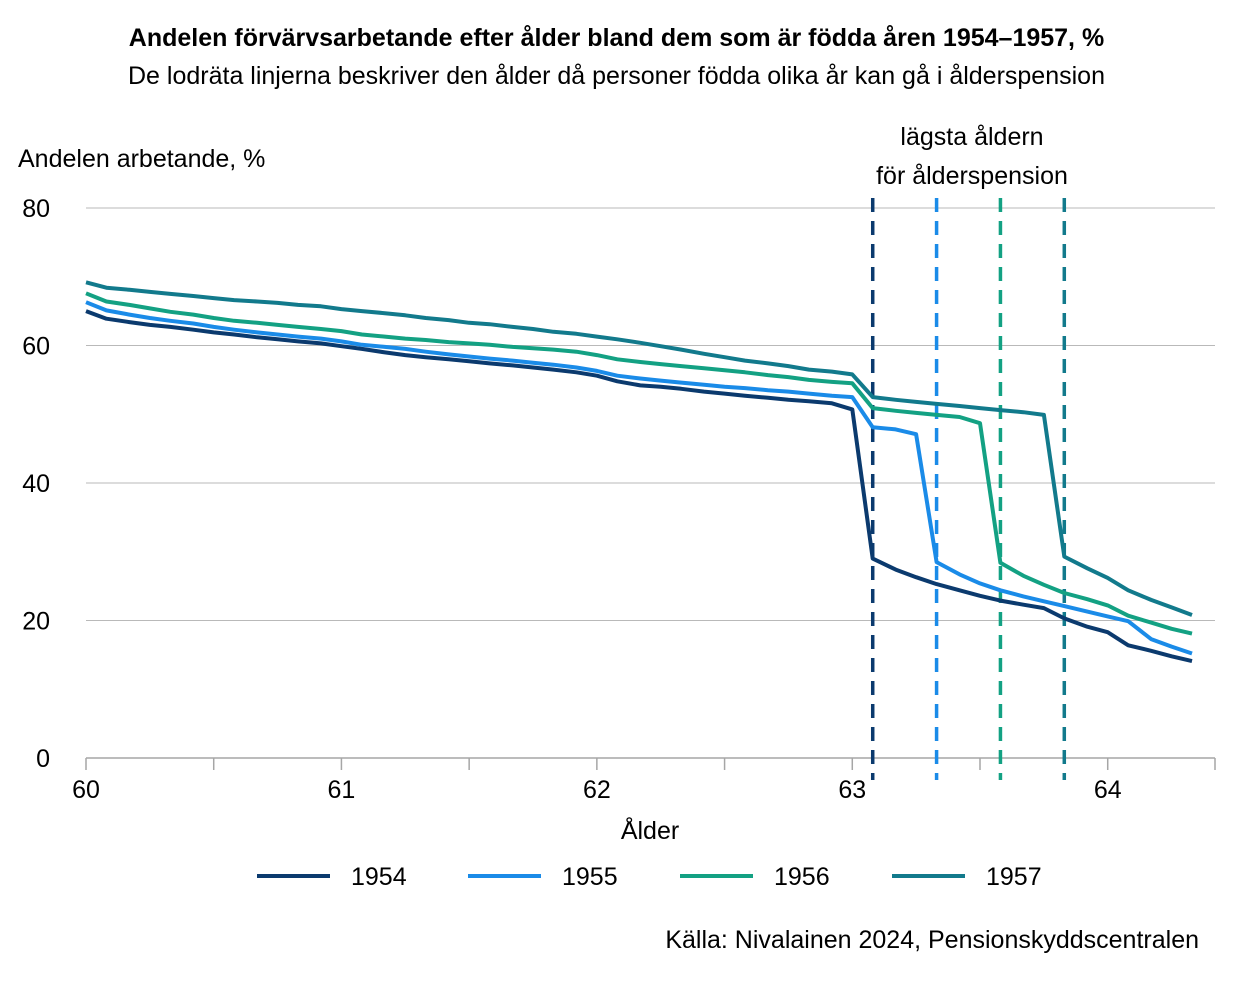 This screenshot has height=983, width=1233. I want to click on legend-label-1955: 1955, so click(590, 877).